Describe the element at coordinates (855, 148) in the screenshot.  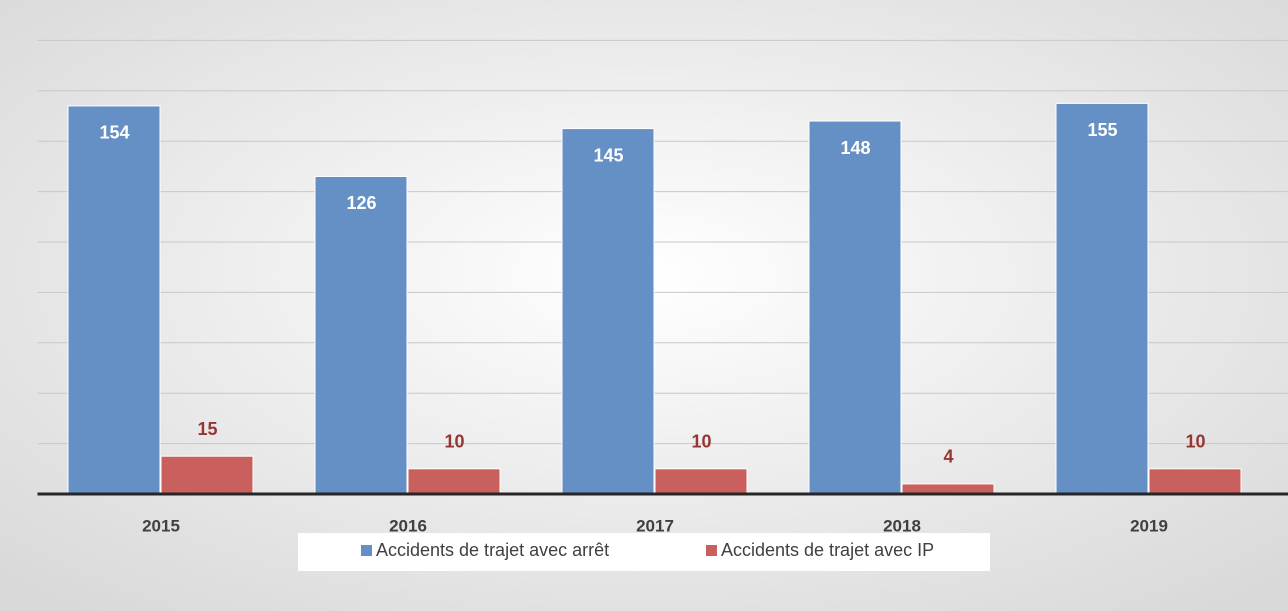
I see `data-label: 148` at that location.